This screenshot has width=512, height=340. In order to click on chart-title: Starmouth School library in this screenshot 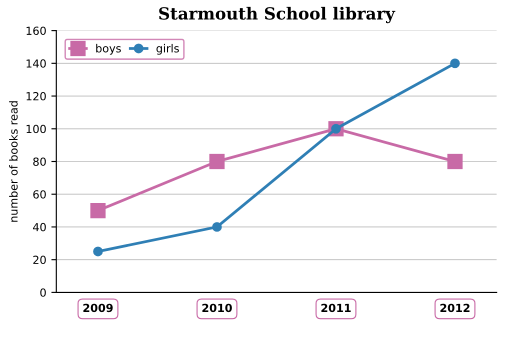, I will do `click(277, 15)`.